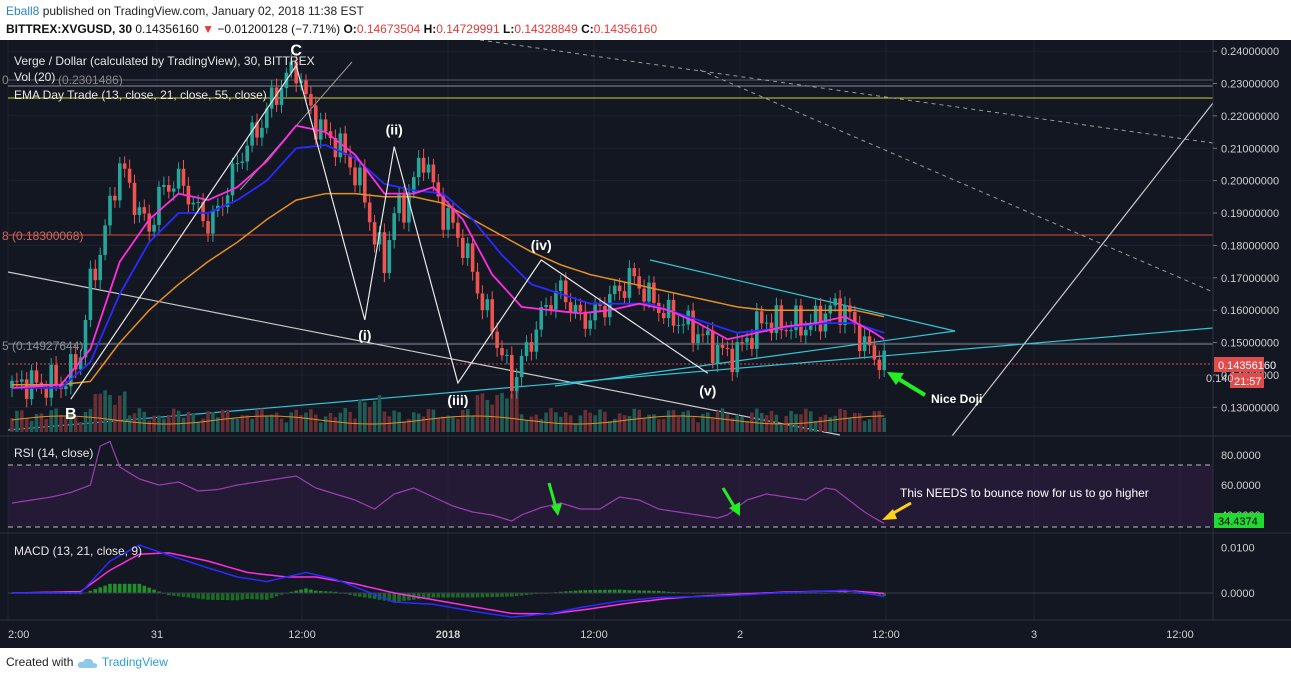  I want to click on time-tick-label-6: 12:00, so click(886, 635).